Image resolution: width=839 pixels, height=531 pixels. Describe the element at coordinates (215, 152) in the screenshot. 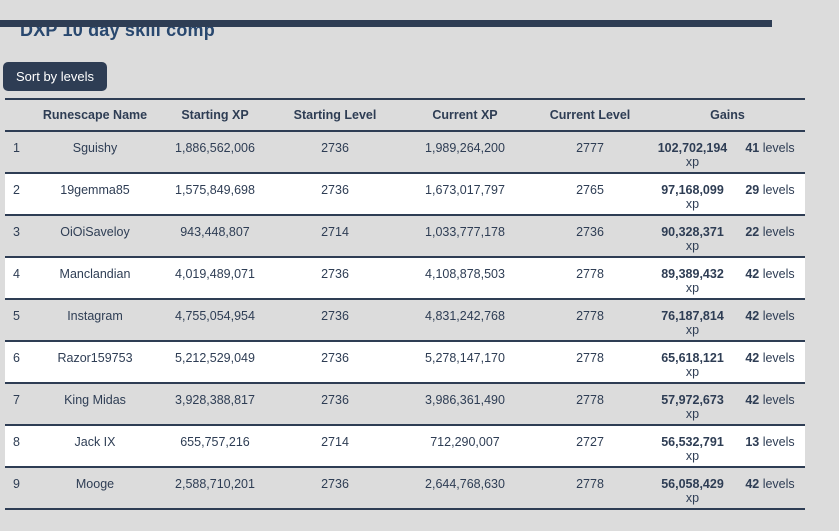

I see `cell-starting-xp: 1,886,562,006` at that location.